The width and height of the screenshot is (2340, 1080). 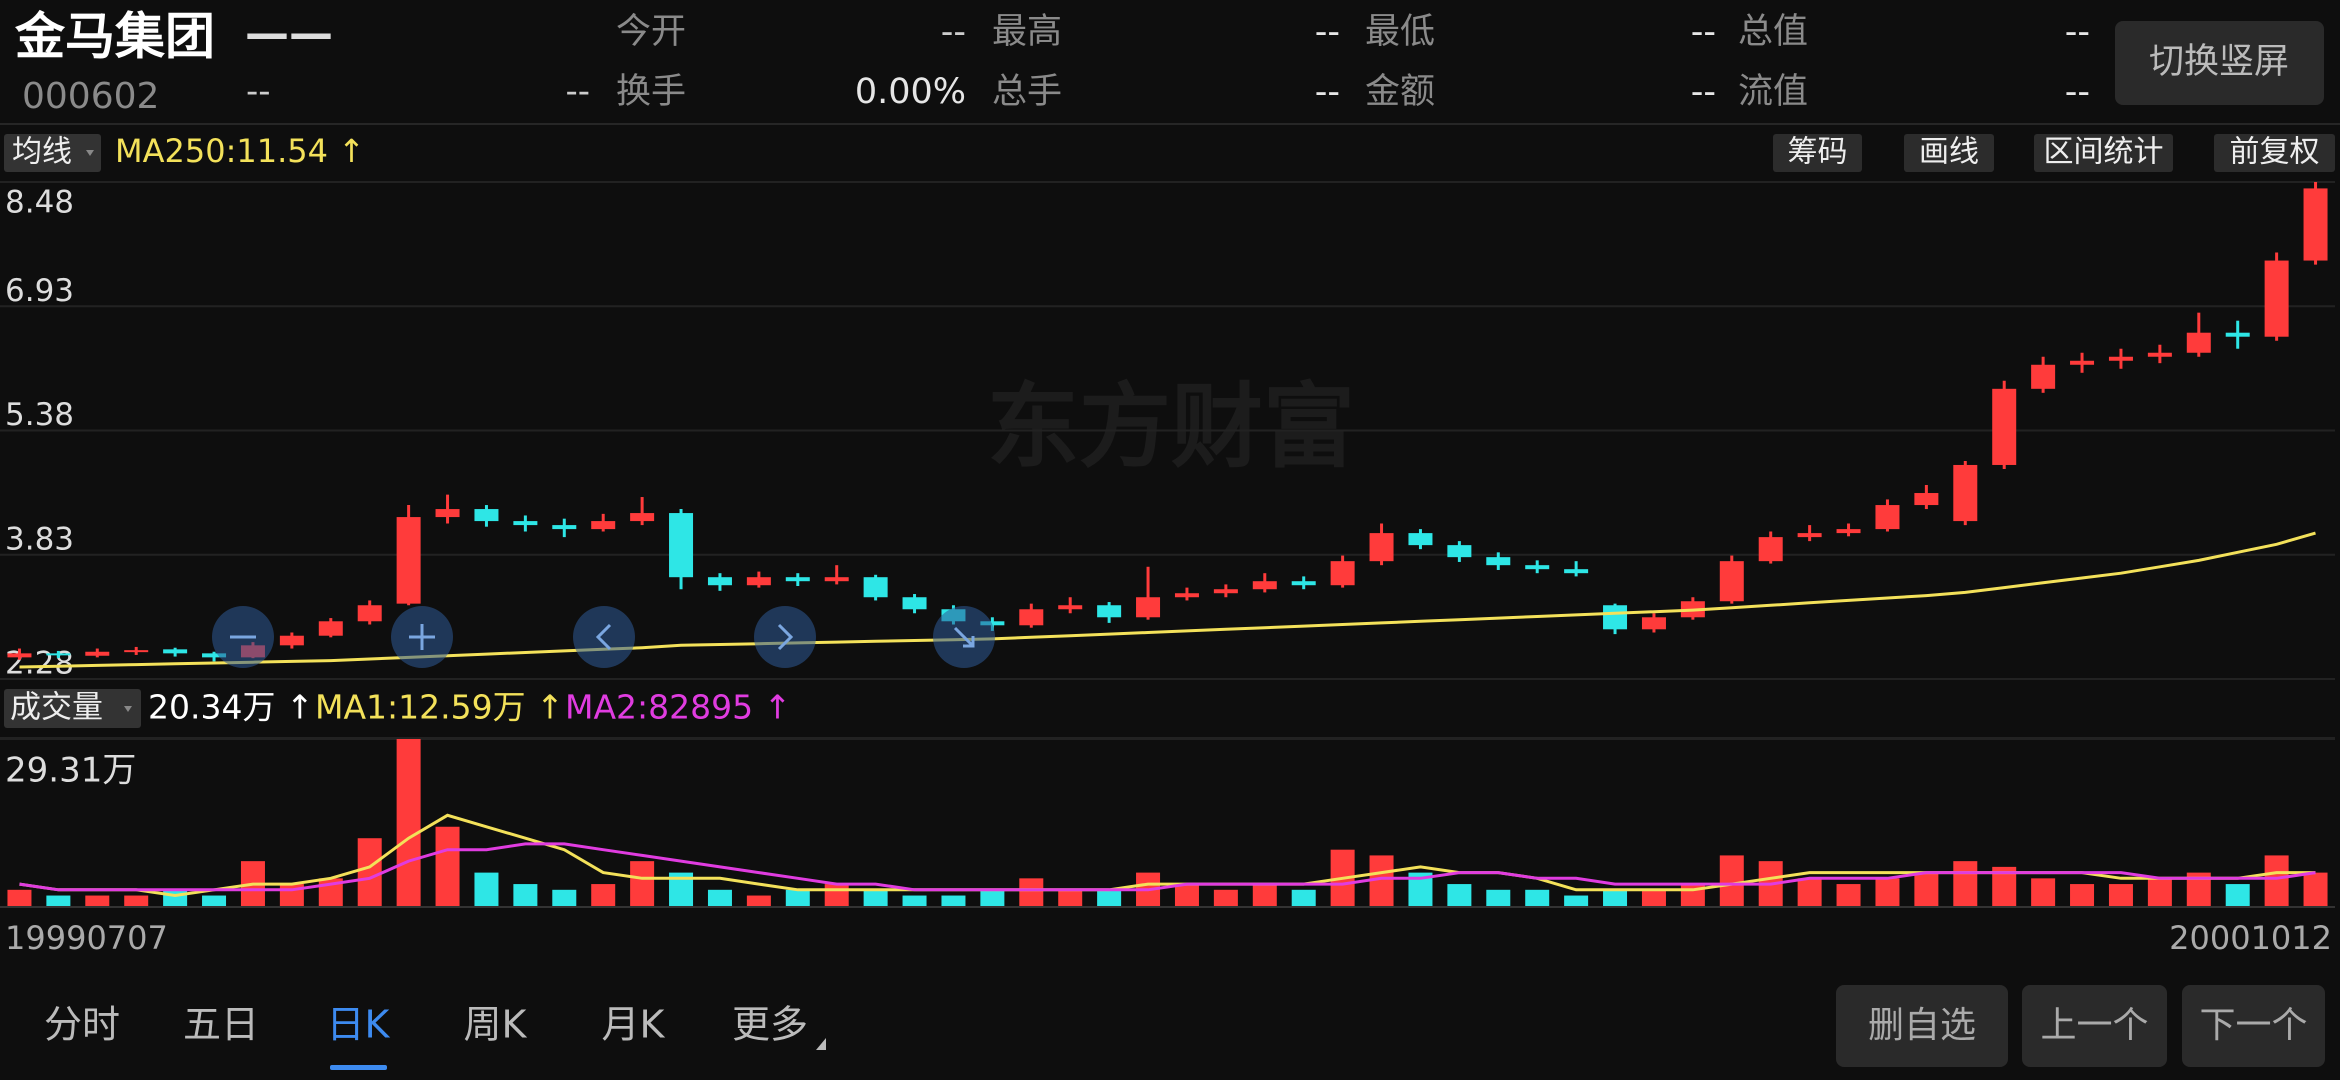 I want to click on tab: 分时, so click(x=82, y=1025).